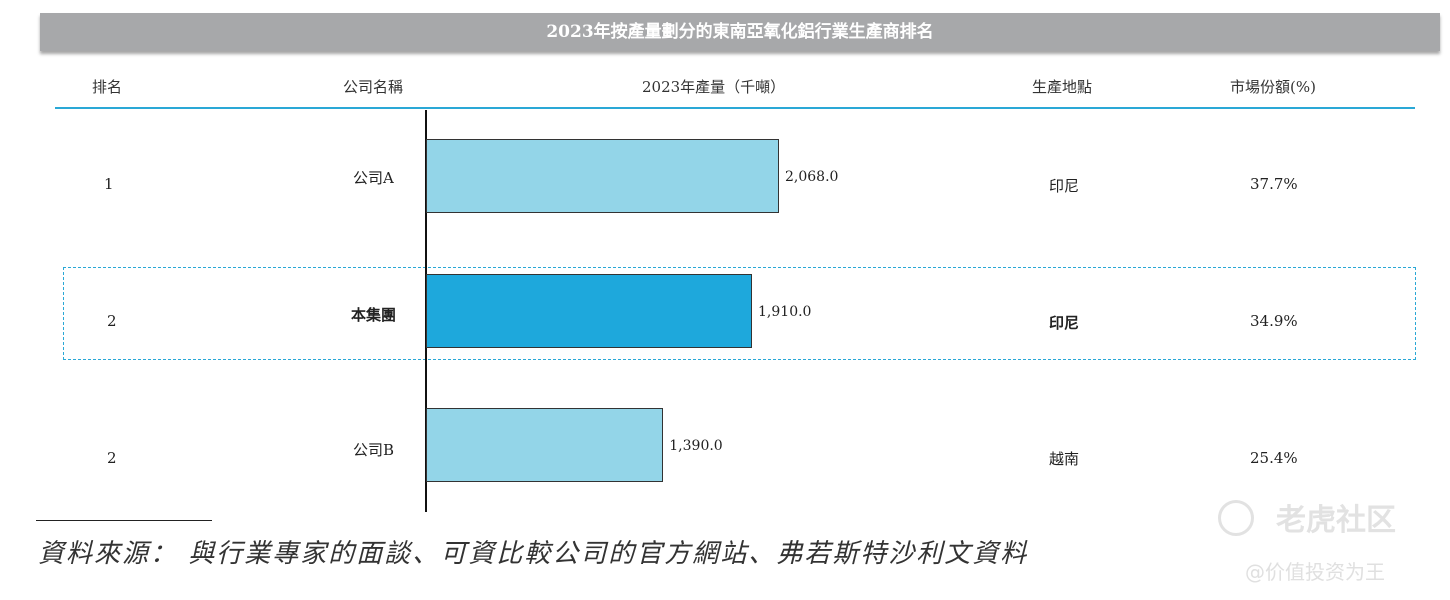 This screenshot has width=1450, height=600. I want to click on company-label: 公司A, so click(373, 178).